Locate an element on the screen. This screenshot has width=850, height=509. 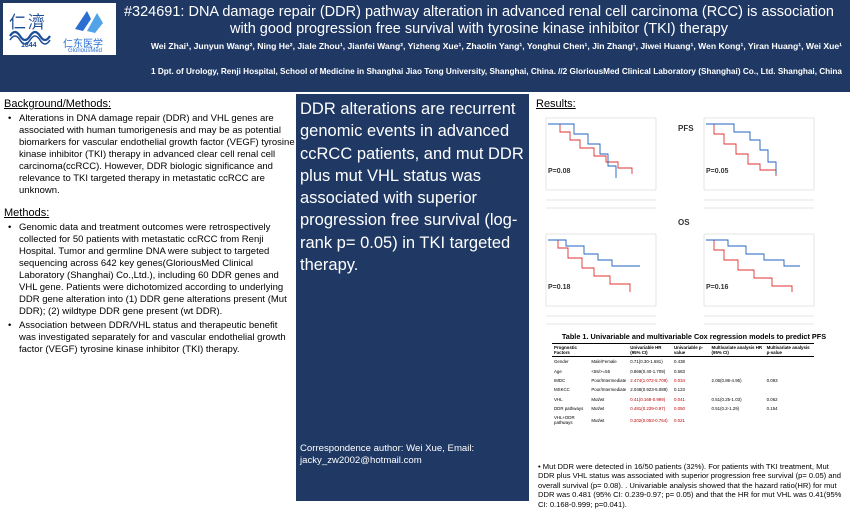
table-header-cell: Multivariate analysis p-value is located at coordinates (789, 350).